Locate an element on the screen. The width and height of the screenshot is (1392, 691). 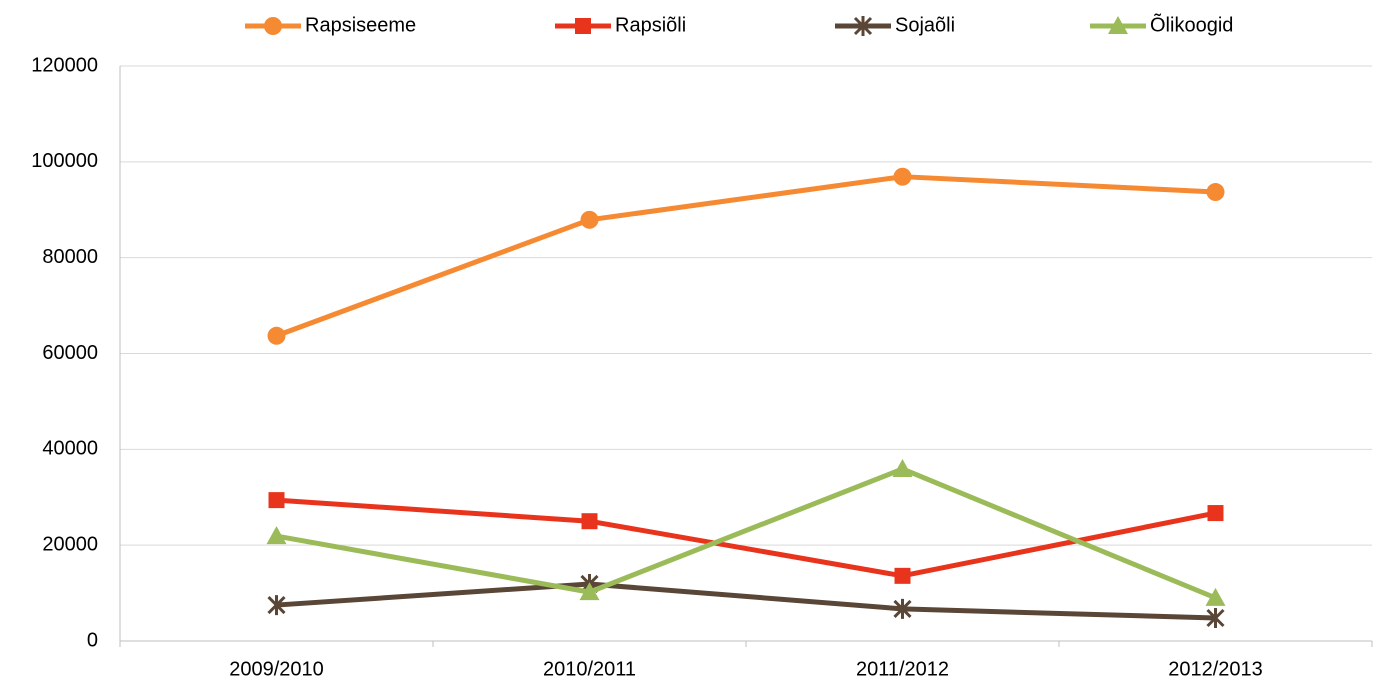
legend-label: Rapsiõli is located at coordinates (650, 25).